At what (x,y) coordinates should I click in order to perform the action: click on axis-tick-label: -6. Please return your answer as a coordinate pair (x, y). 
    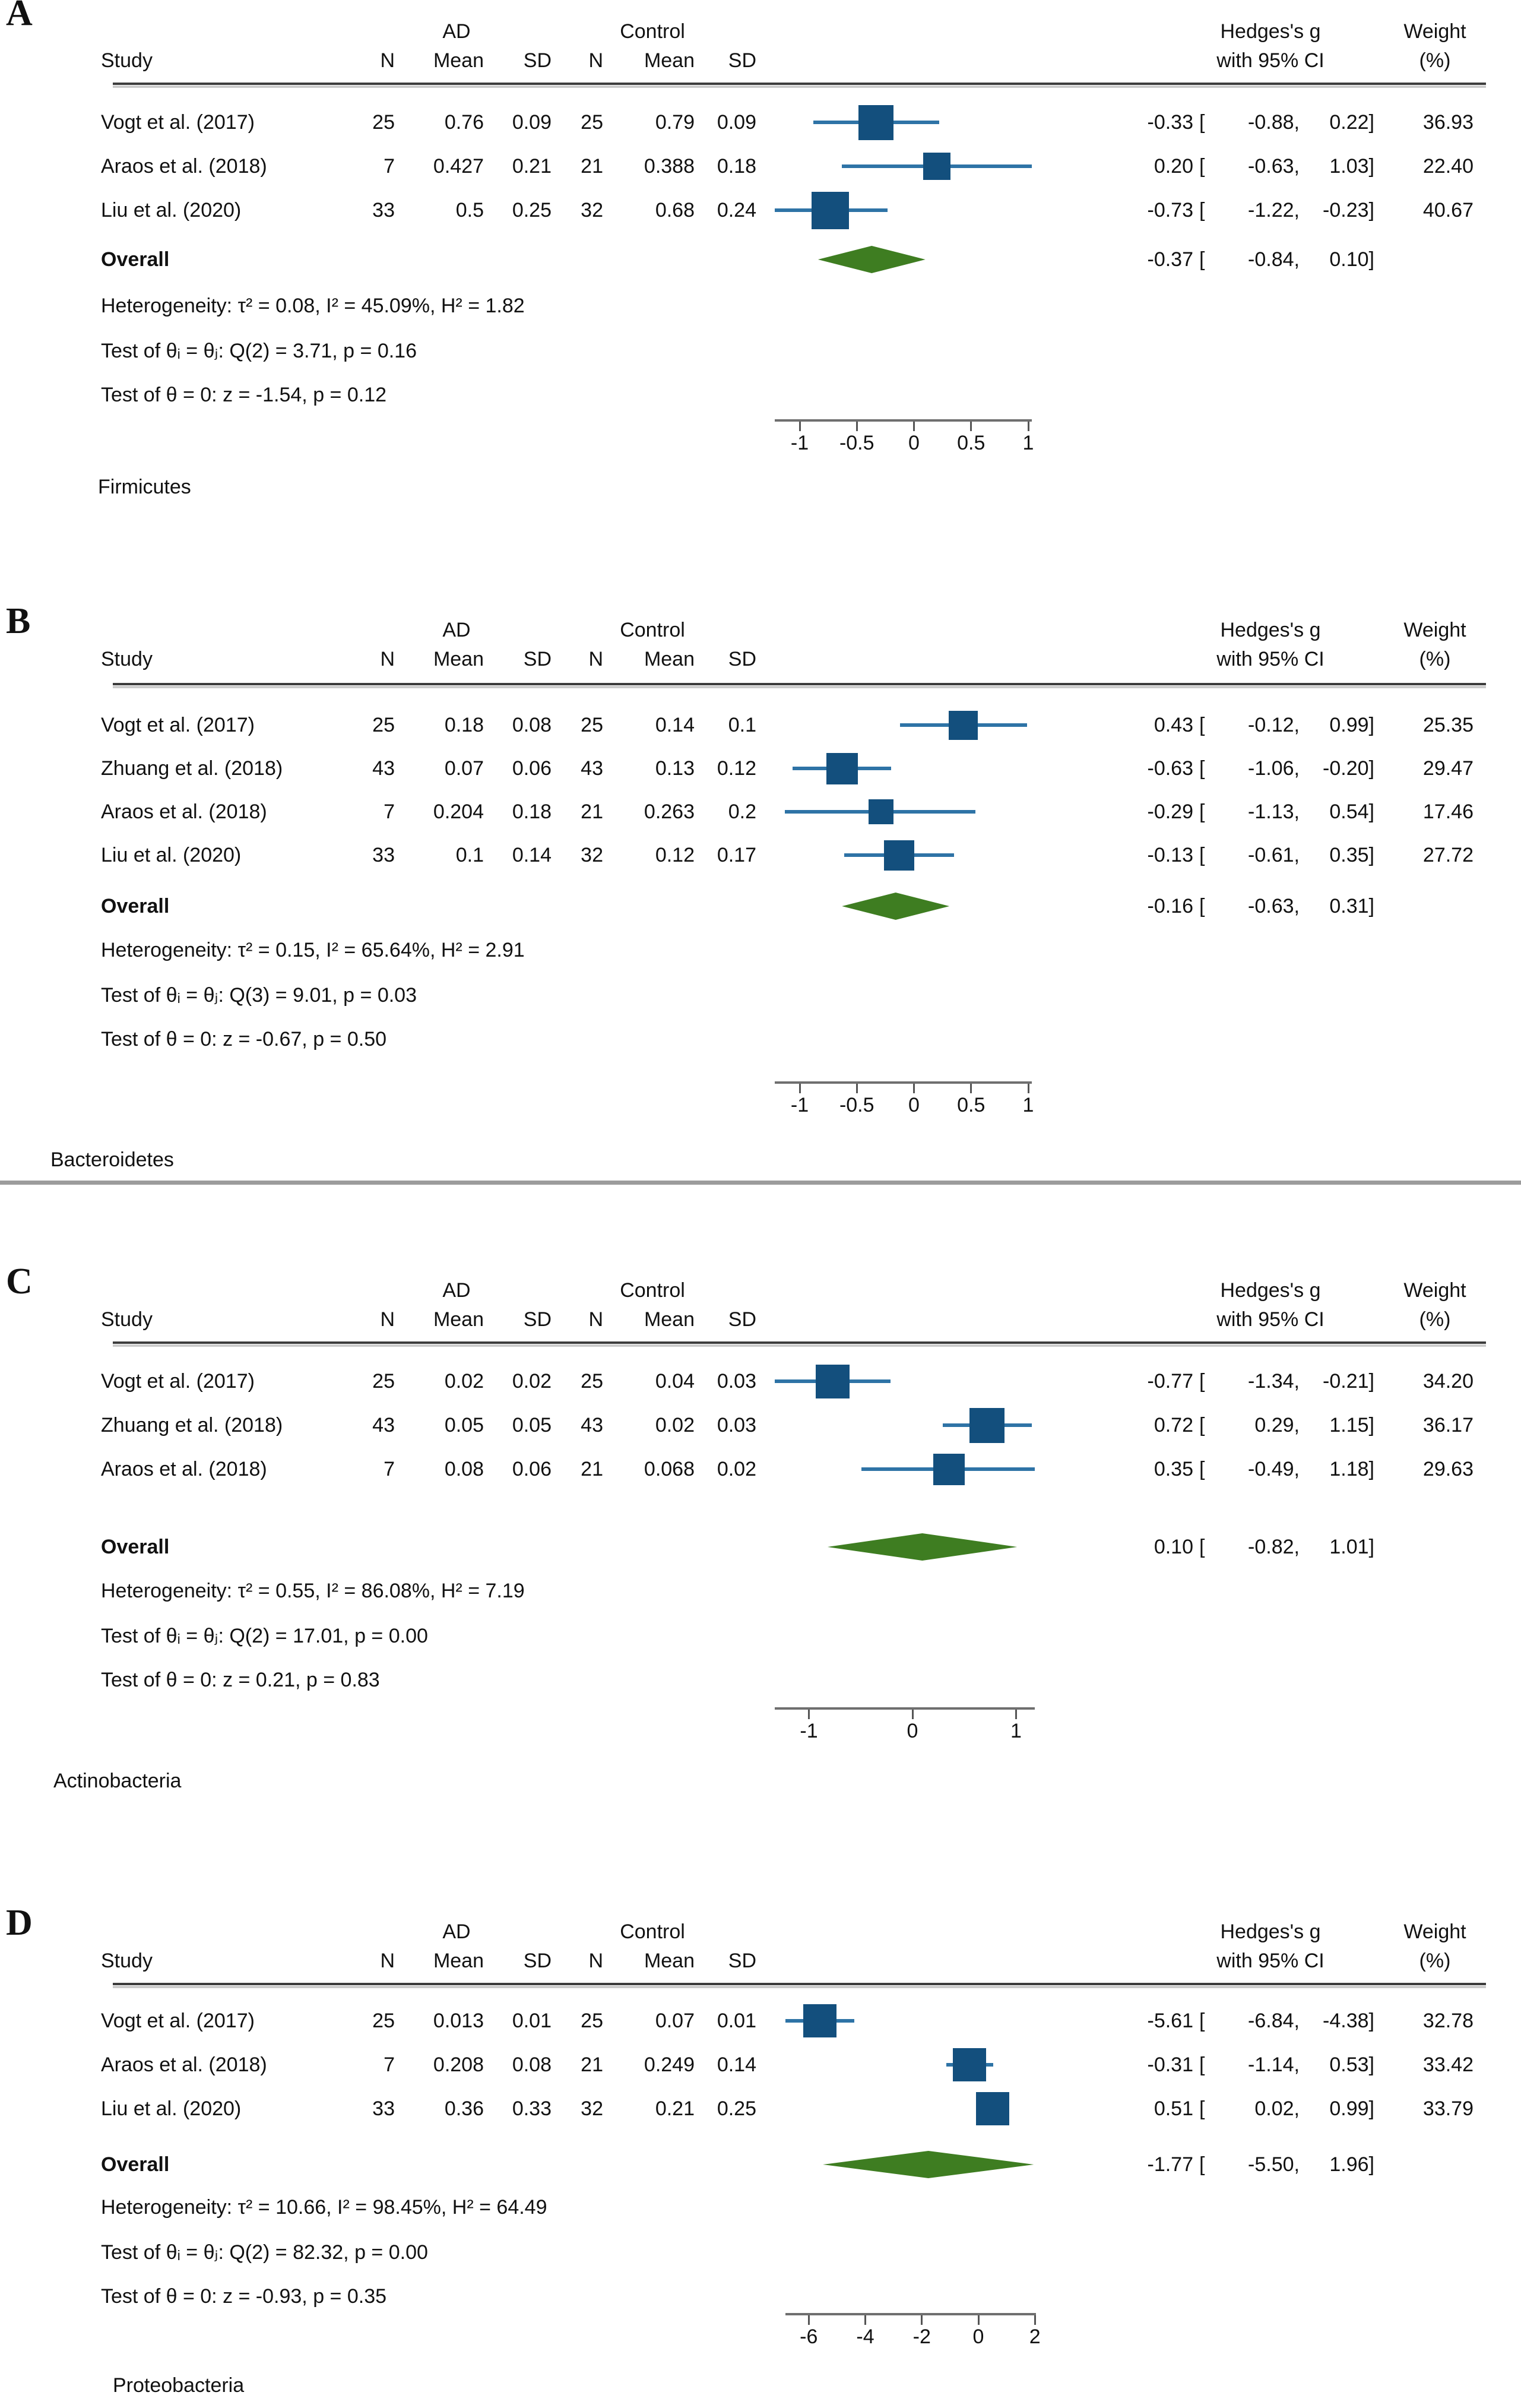
    Looking at the image, I should click on (809, 2336).